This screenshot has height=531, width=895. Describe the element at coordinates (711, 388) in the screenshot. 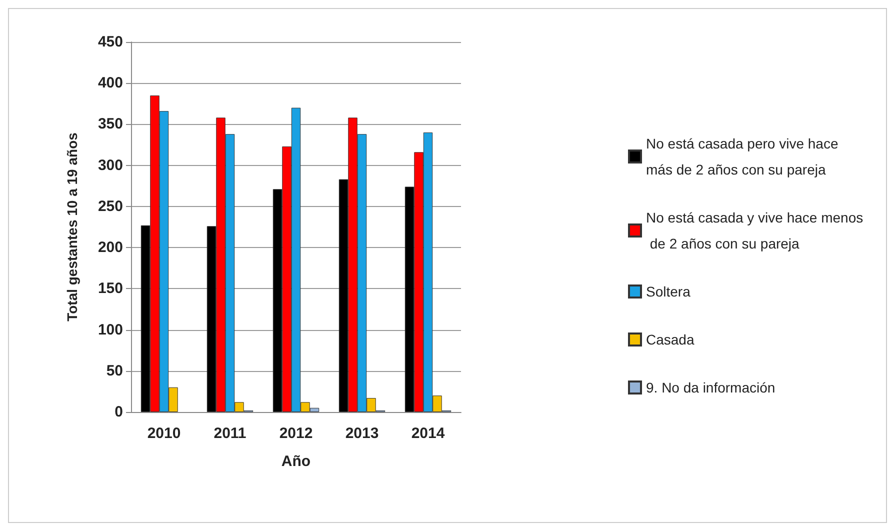

I see `legend-label: 9. No da información` at that location.